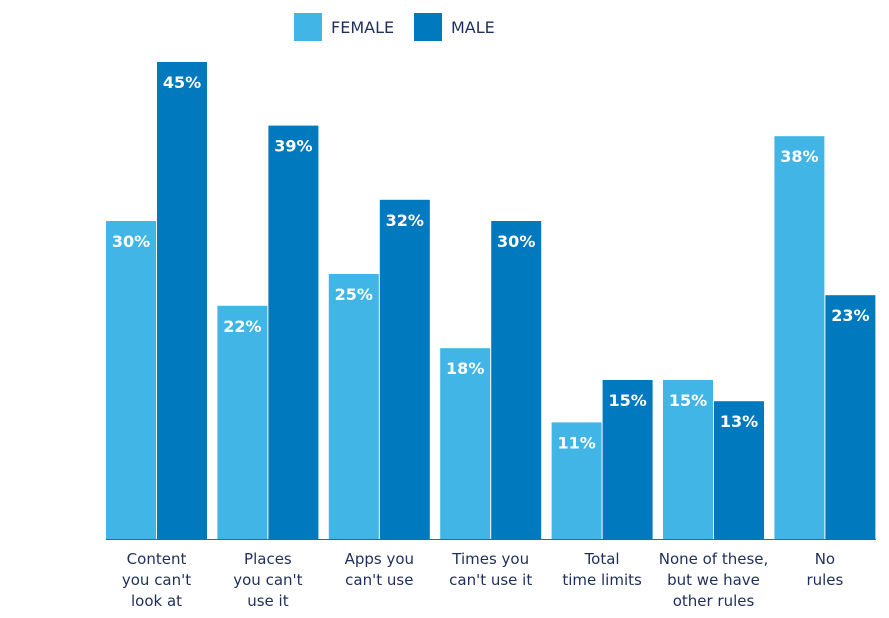 The width and height of the screenshot is (889, 618). Describe the element at coordinates (268, 559) in the screenshot. I see `category-label: Places` at that location.